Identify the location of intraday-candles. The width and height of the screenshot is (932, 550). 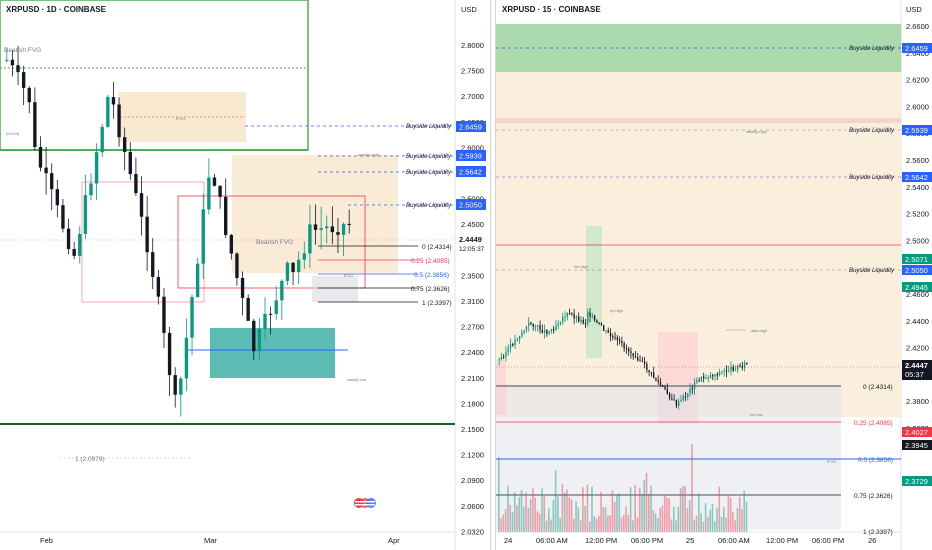
(623, 359).